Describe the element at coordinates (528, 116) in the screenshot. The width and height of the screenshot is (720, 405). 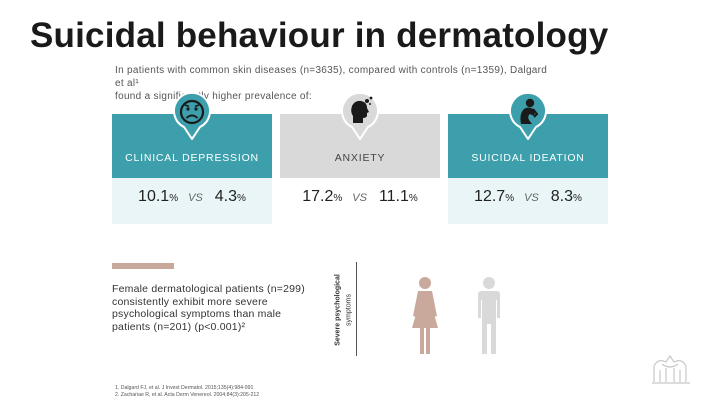
I see `despair-person-icon` at that location.